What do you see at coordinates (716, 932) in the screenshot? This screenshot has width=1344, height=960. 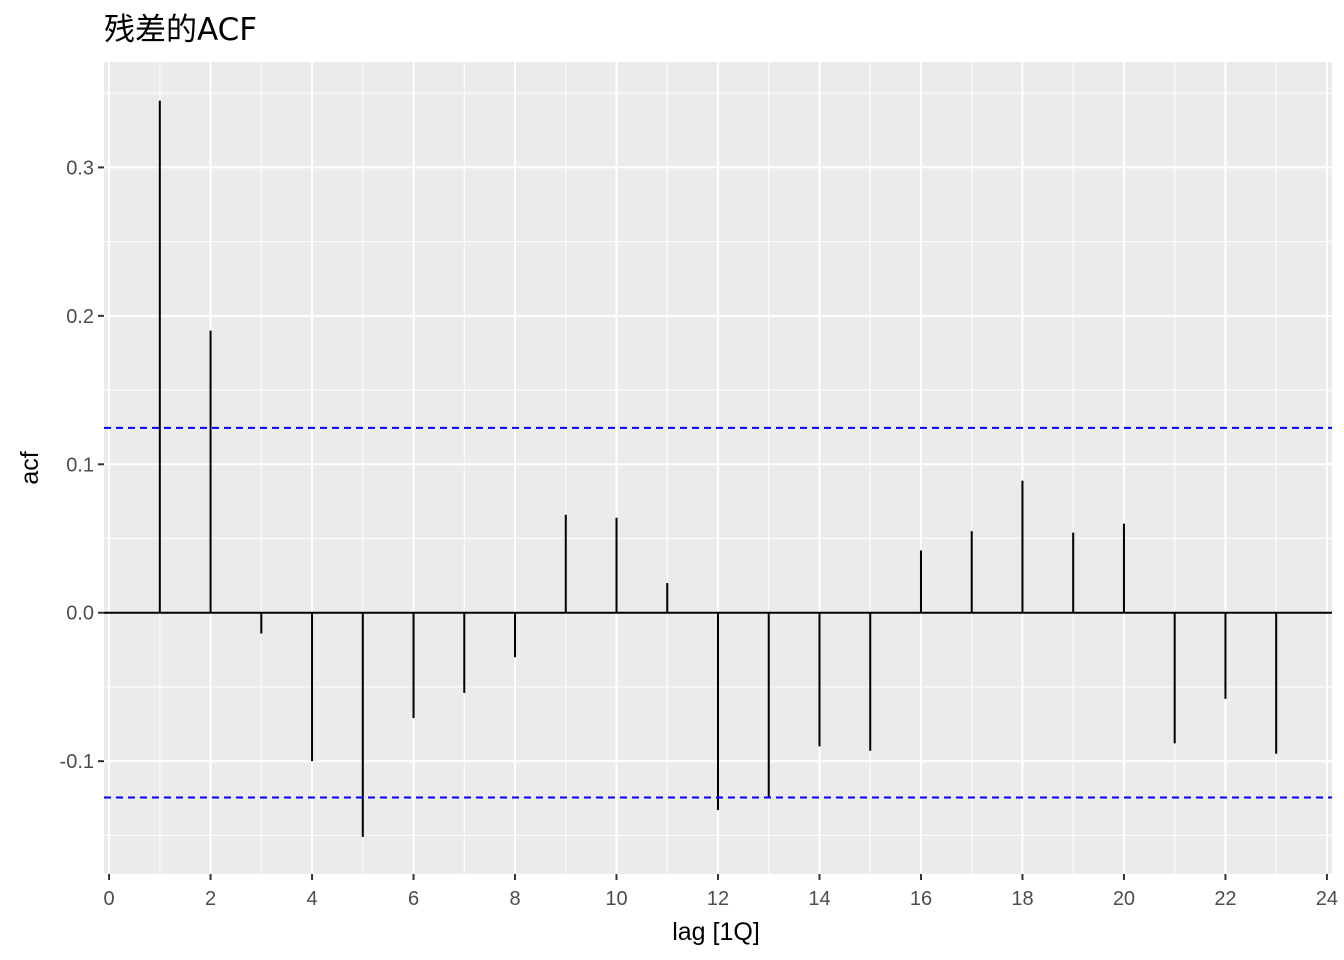 I see `x-axis-title: lag [1Q]` at bounding box center [716, 932].